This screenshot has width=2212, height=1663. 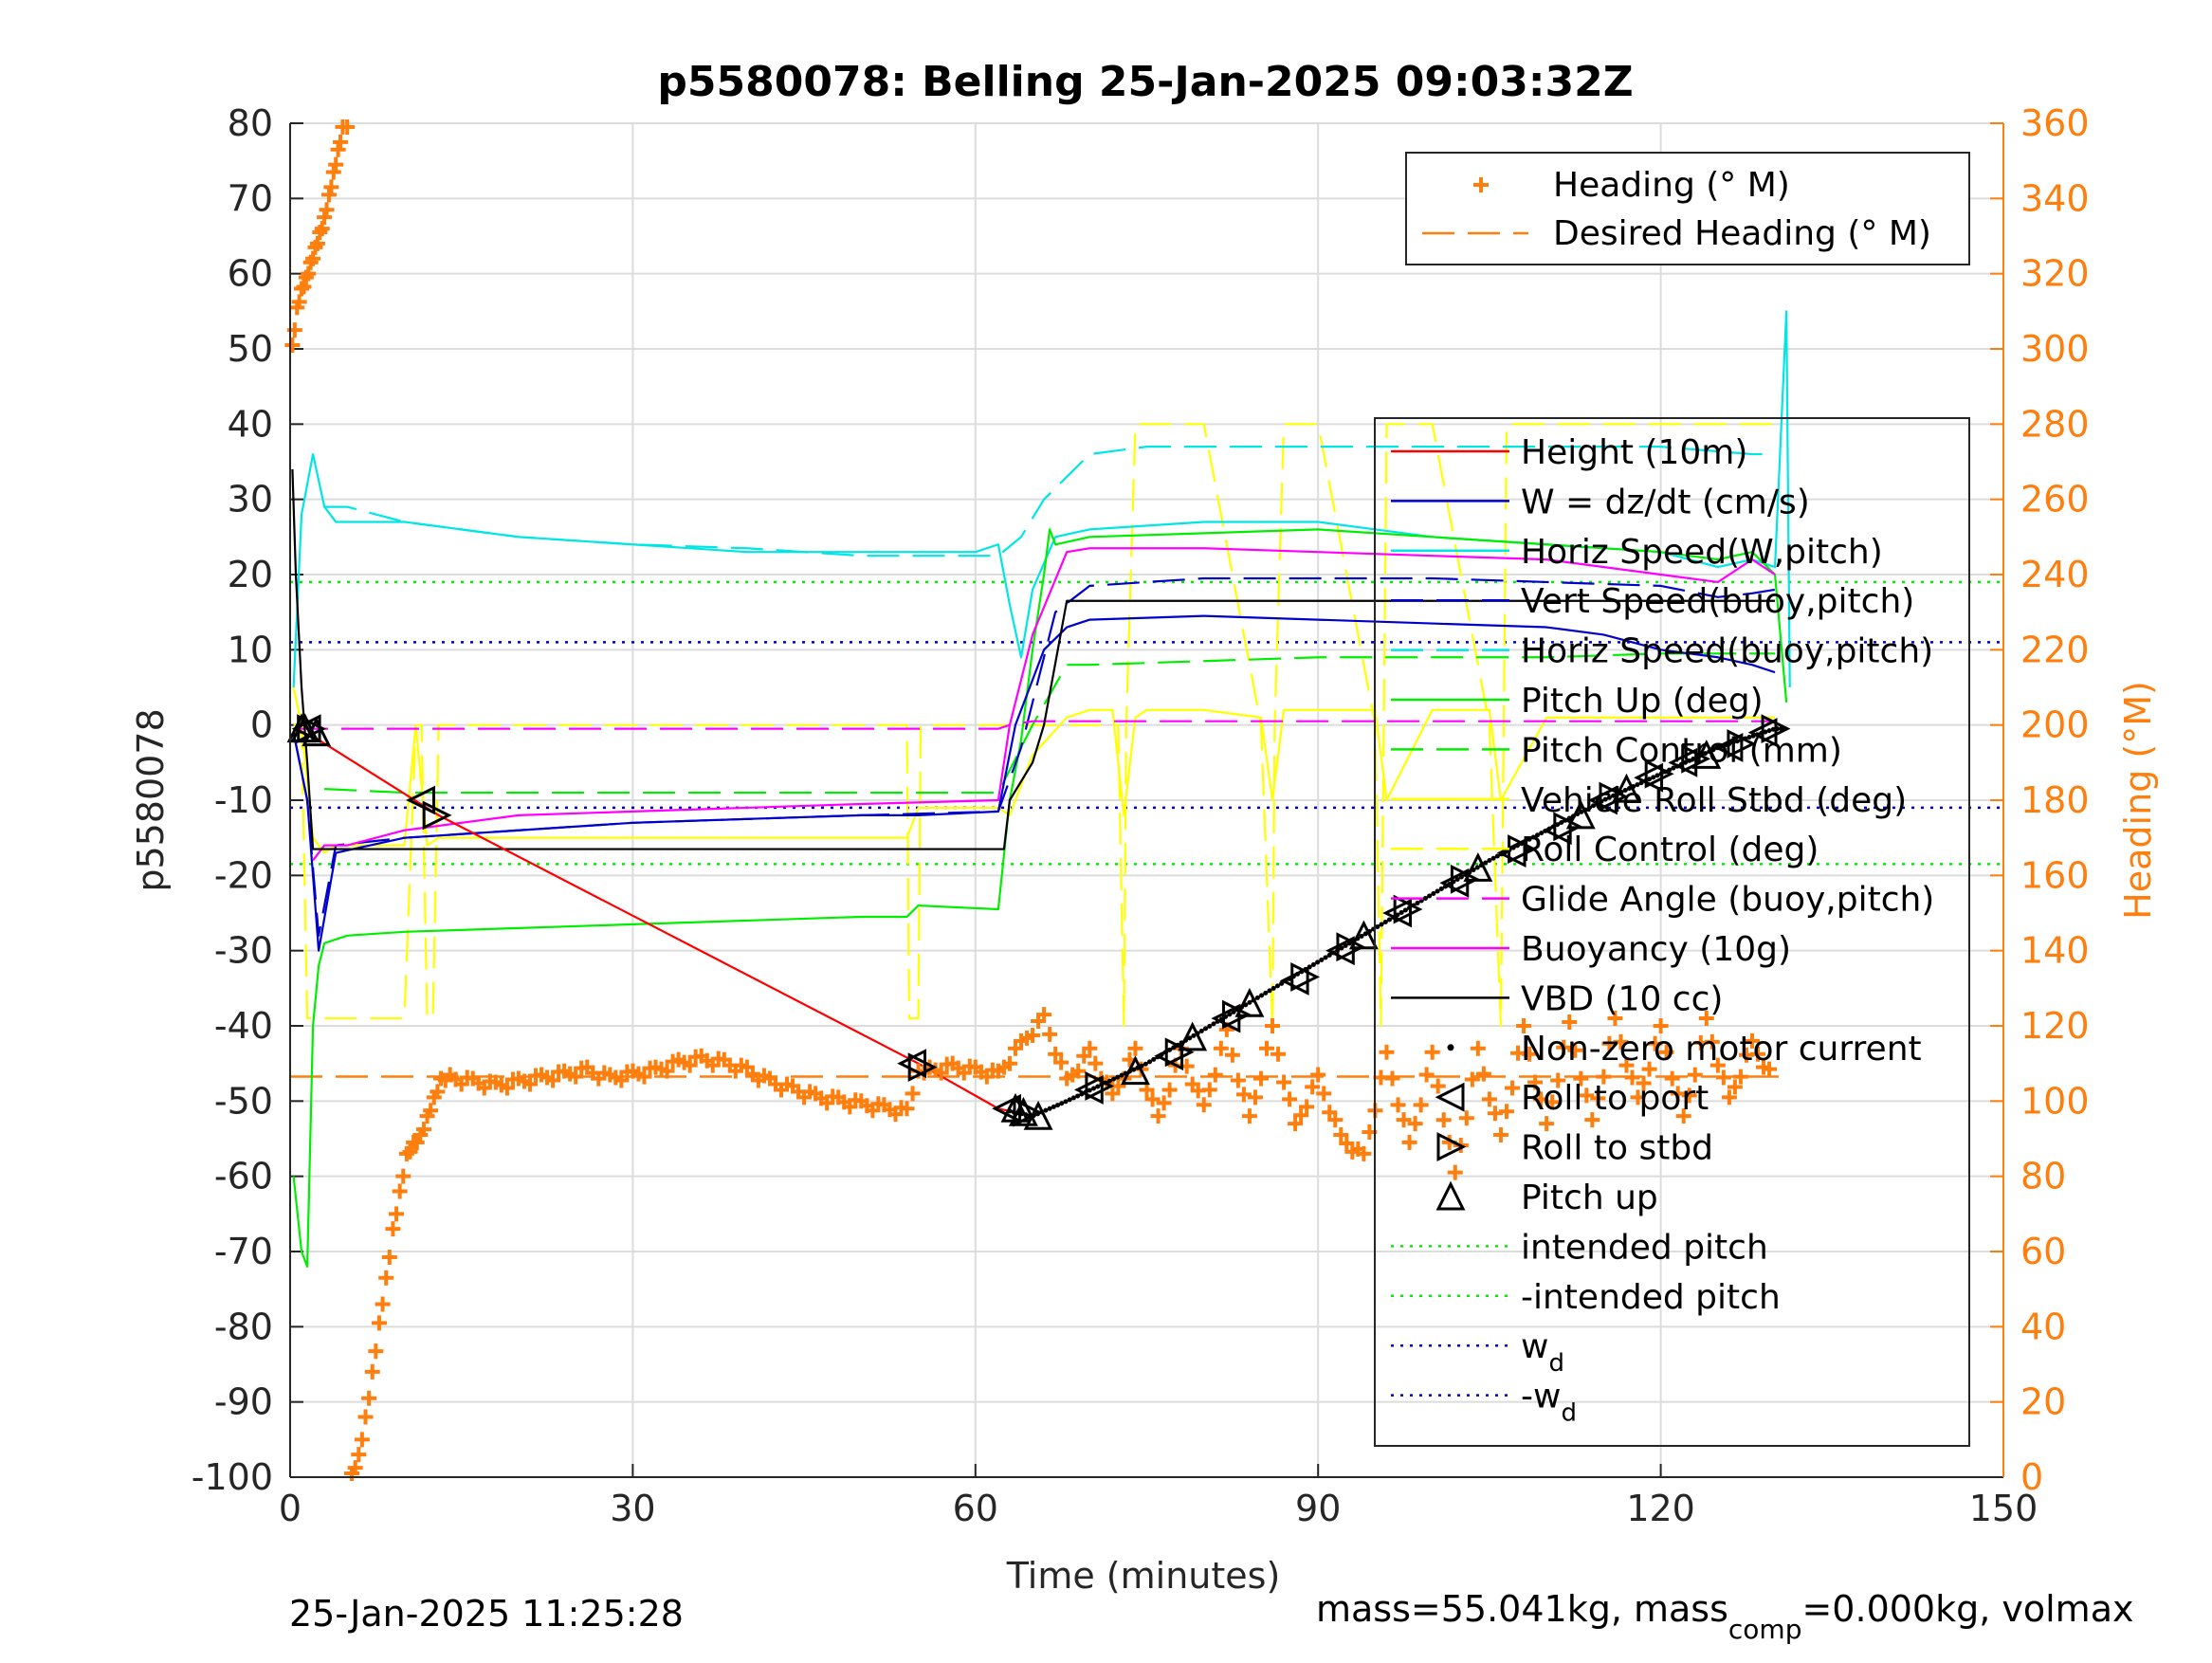 What do you see at coordinates (290, 1508) in the screenshot?
I see `x-tick-label: 0` at bounding box center [290, 1508].